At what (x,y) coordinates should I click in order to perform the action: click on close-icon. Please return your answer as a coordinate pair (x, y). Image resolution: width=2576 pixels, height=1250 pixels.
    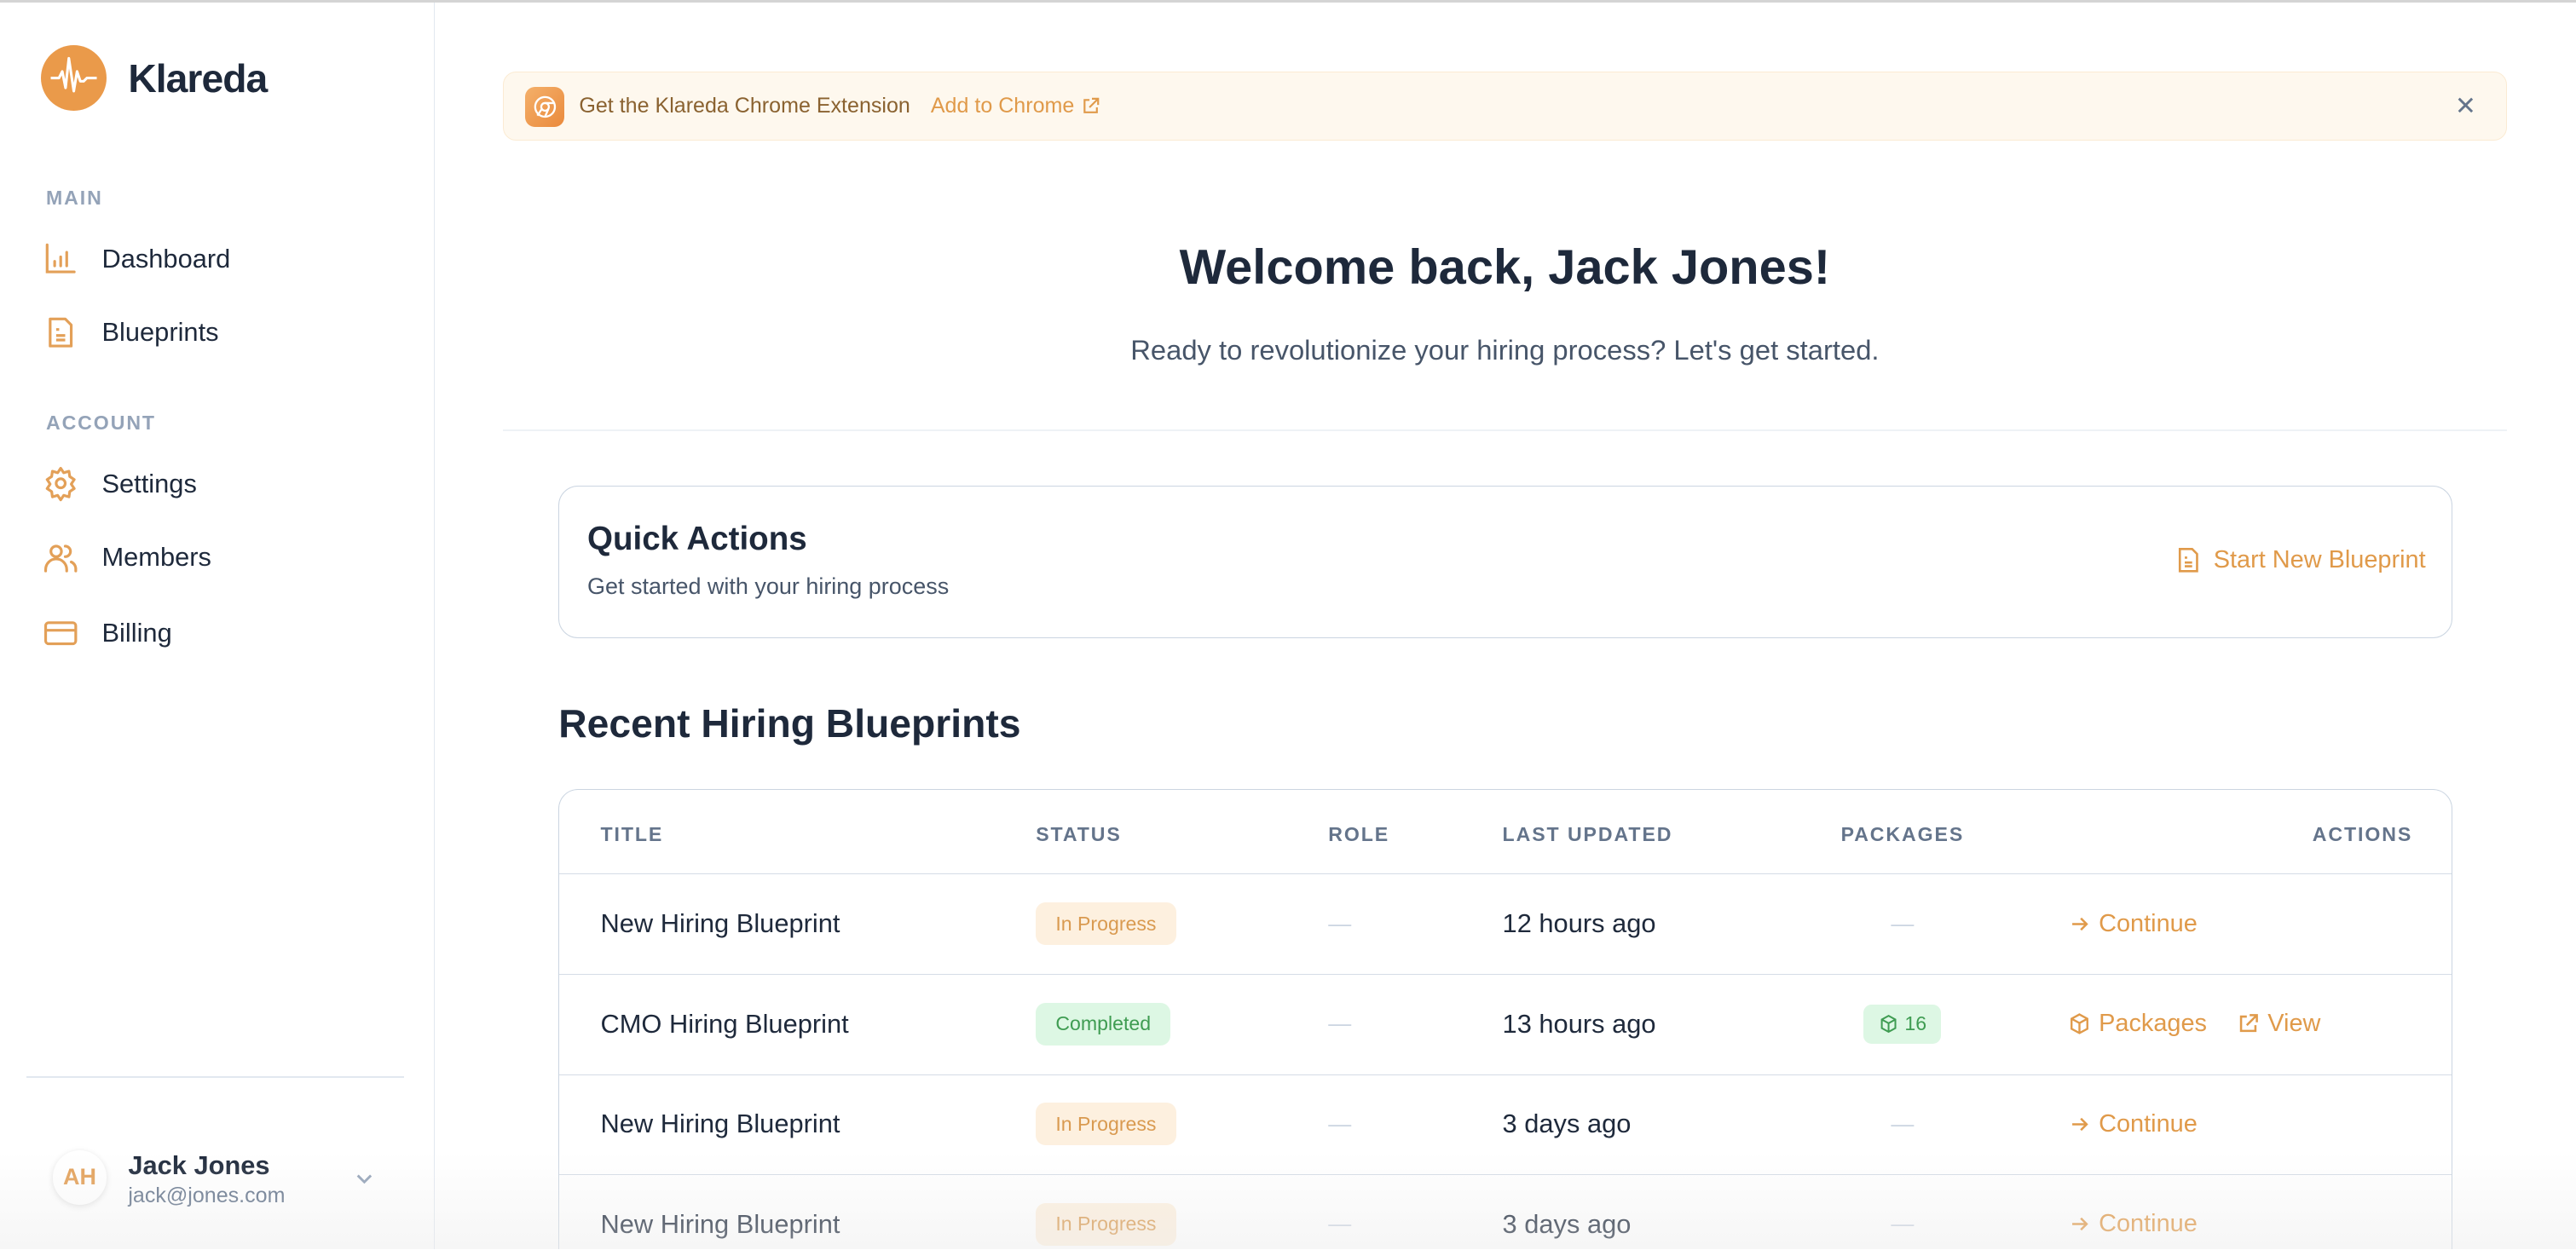
    Looking at the image, I should click on (2465, 105).